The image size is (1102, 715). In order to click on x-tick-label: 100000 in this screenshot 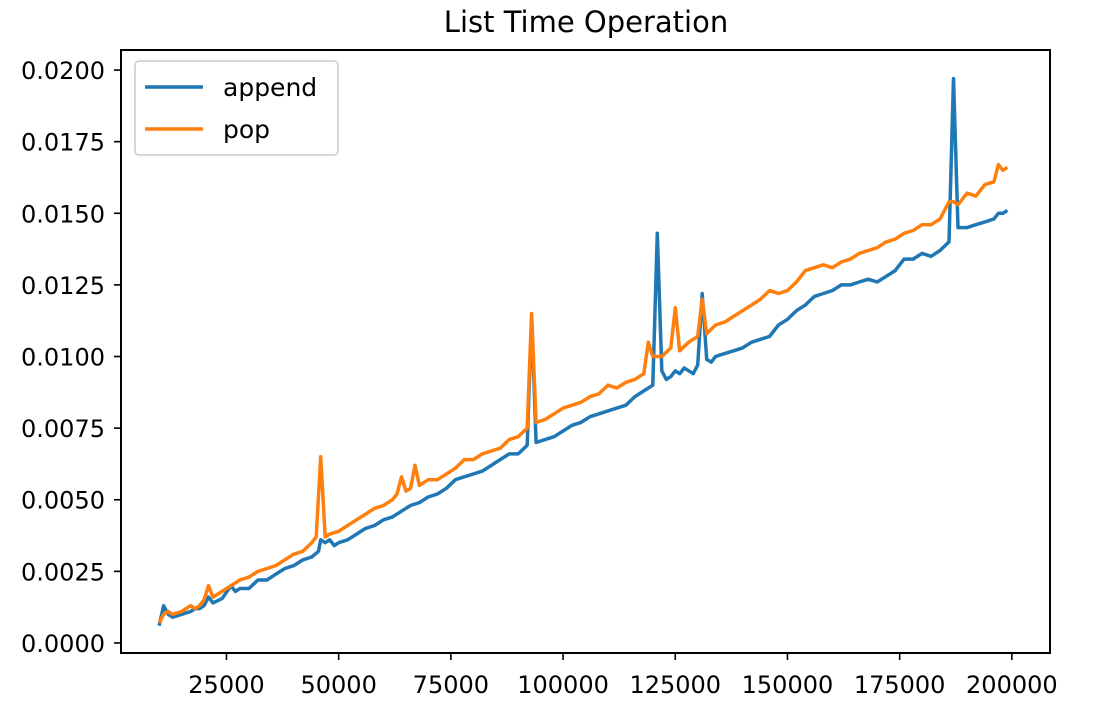, I will do `click(563, 685)`.